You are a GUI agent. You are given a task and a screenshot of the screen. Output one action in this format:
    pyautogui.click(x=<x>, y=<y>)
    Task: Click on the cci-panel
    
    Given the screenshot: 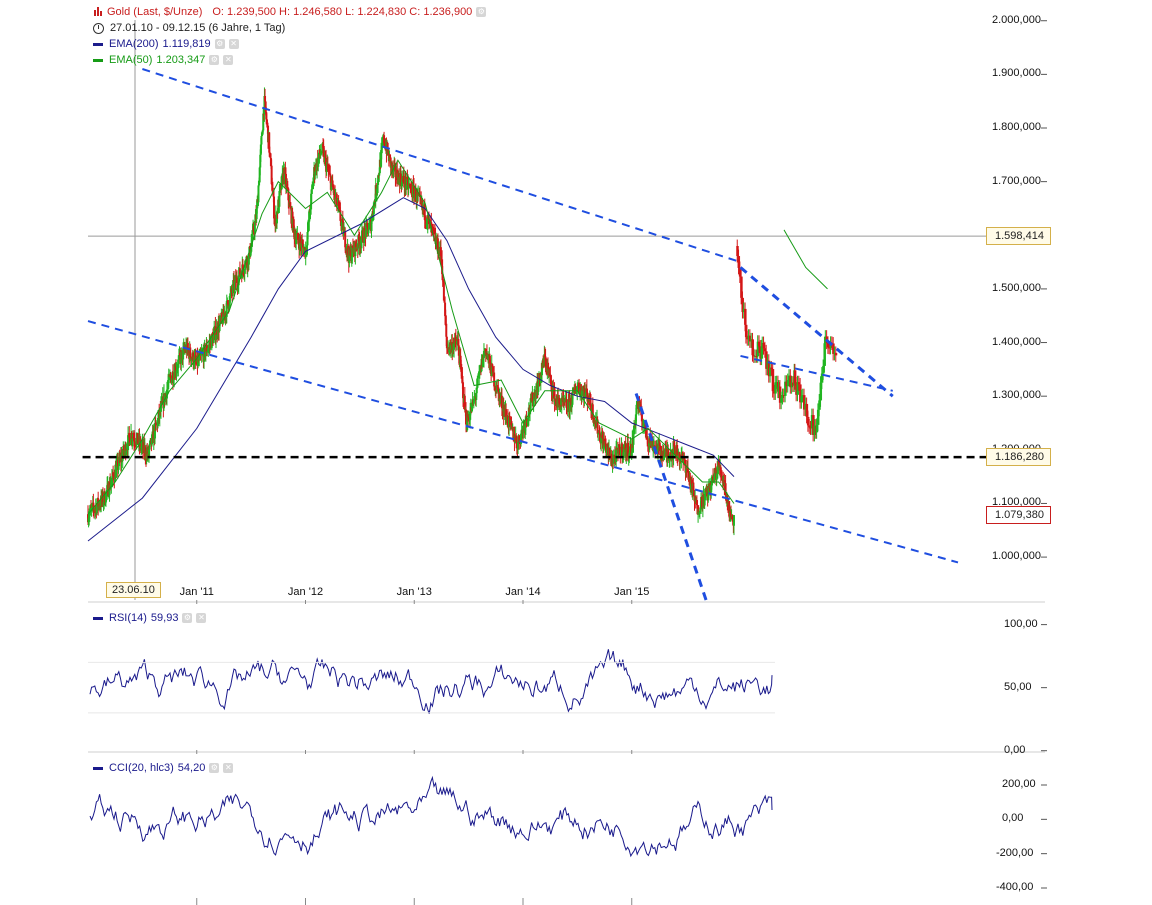 What is the action you would take?
    pyautogui.click(x=568, y=840)
    